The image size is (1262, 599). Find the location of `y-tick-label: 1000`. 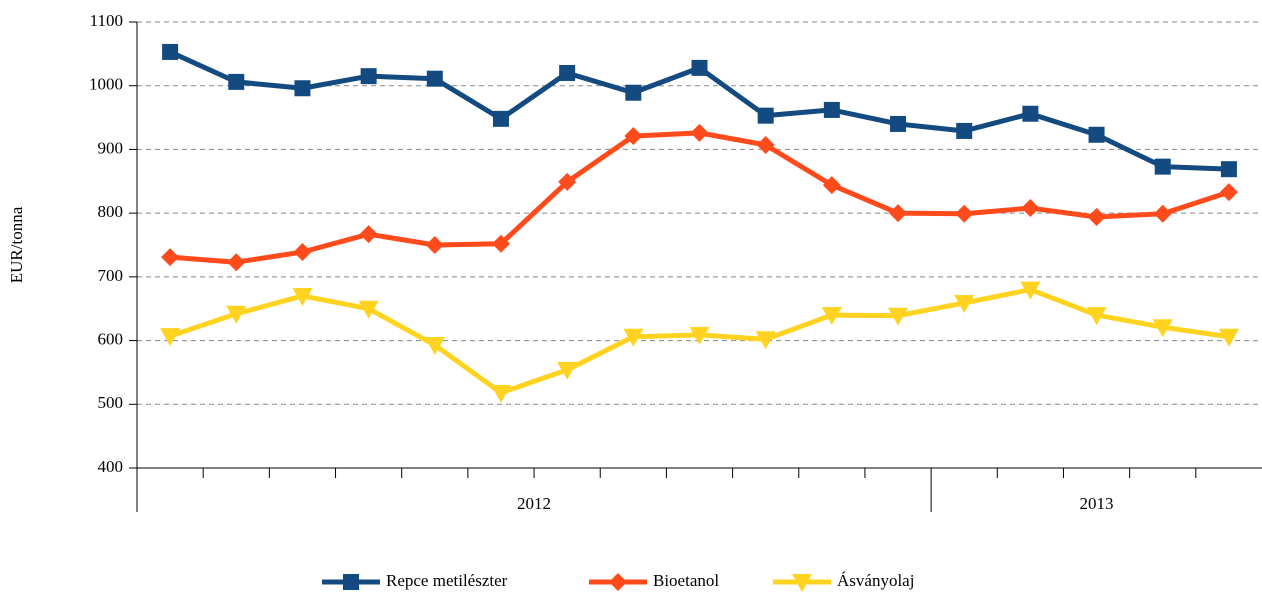

y-tick-label: 1000 is located at coordinates (106, 84).